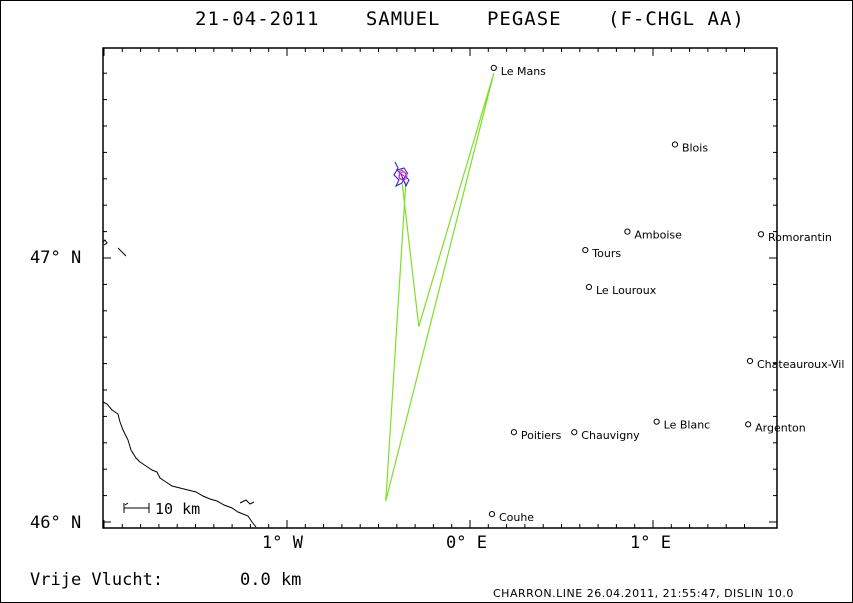 This screenshot has width=853, height=603. Describe the element at coordinates (271, 580) in the screenshot. I see `free-flight-distance: 0.0 km` at that location.